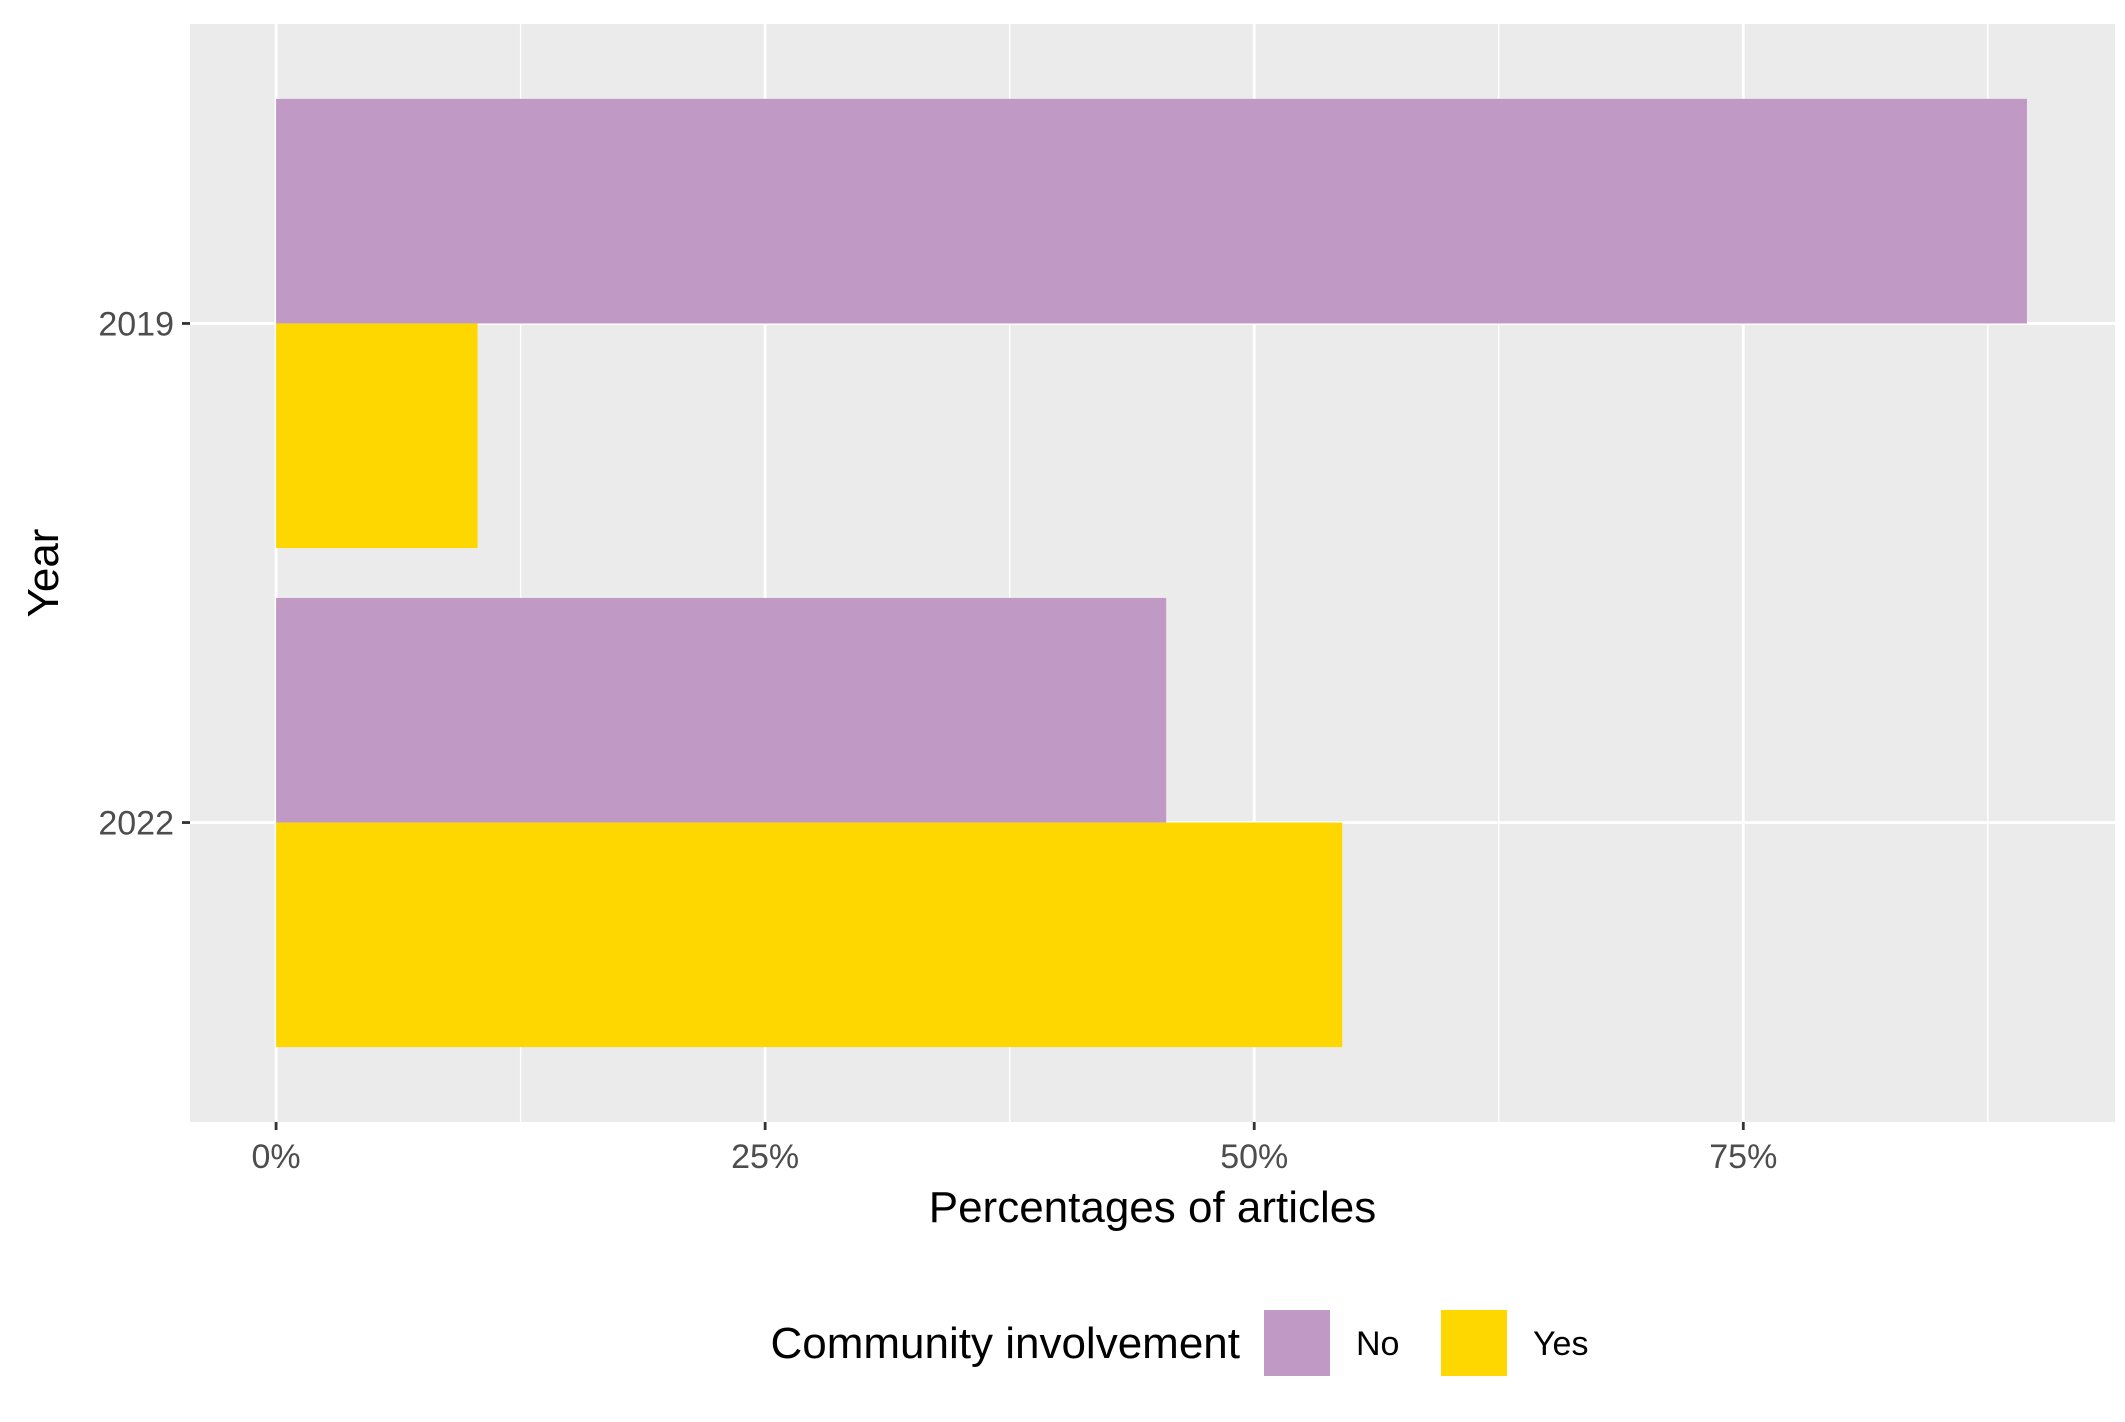 The width and height of the screenshot is (2125, 1422). What do you see at coordinates (1297, 1343) in the screenshot?
I see `legend-key-no` at bounding box center [1297, 1343].